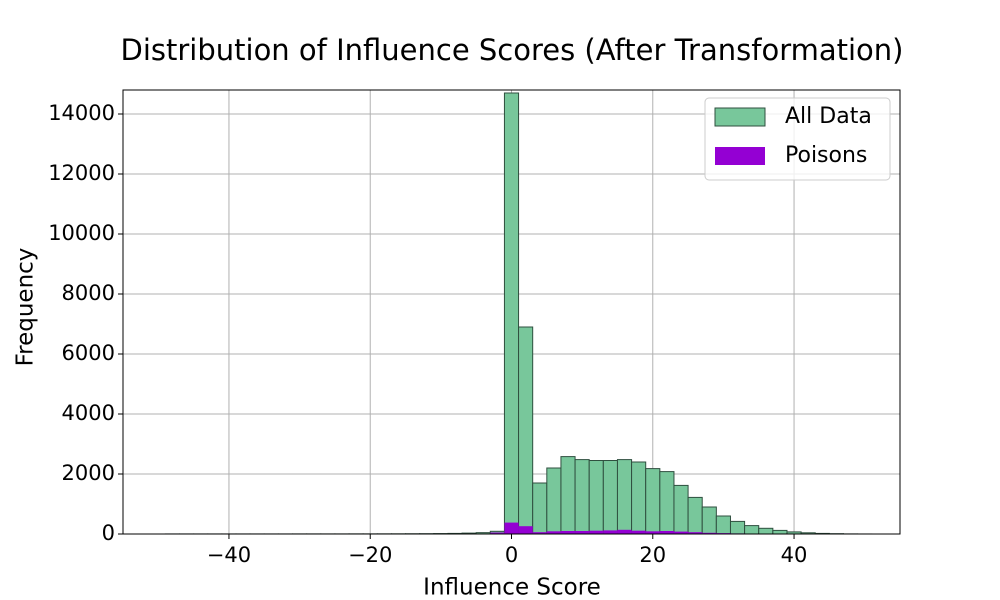 The image size is (1000, 600). What do you see at coordinates (797, 139) in the screenshot?
I see `legend: All Data Poisons` at bounding box center [797, 139].